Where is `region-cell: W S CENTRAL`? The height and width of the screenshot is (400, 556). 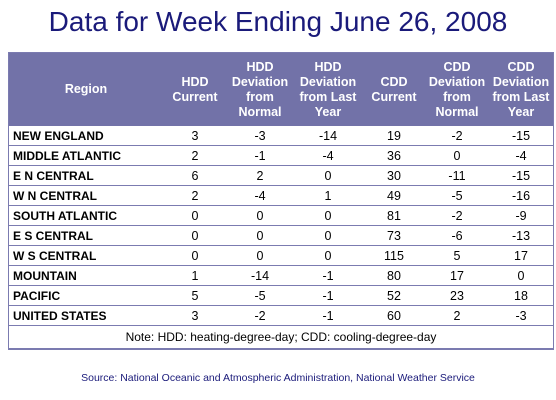
region-cell: W S CENTRAL is located at coordinates (86, 255).